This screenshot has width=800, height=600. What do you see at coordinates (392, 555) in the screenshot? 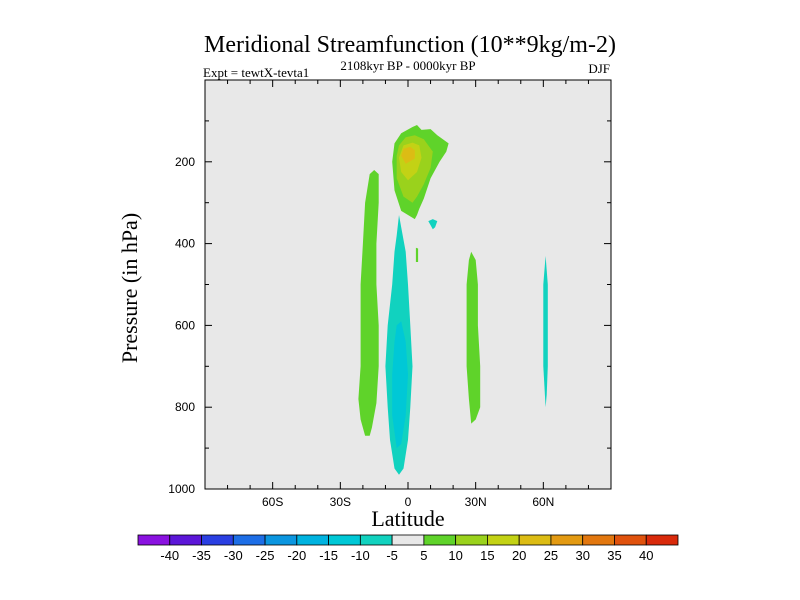
I see `colorbar-label: -5` at bounding box center [392, 555].